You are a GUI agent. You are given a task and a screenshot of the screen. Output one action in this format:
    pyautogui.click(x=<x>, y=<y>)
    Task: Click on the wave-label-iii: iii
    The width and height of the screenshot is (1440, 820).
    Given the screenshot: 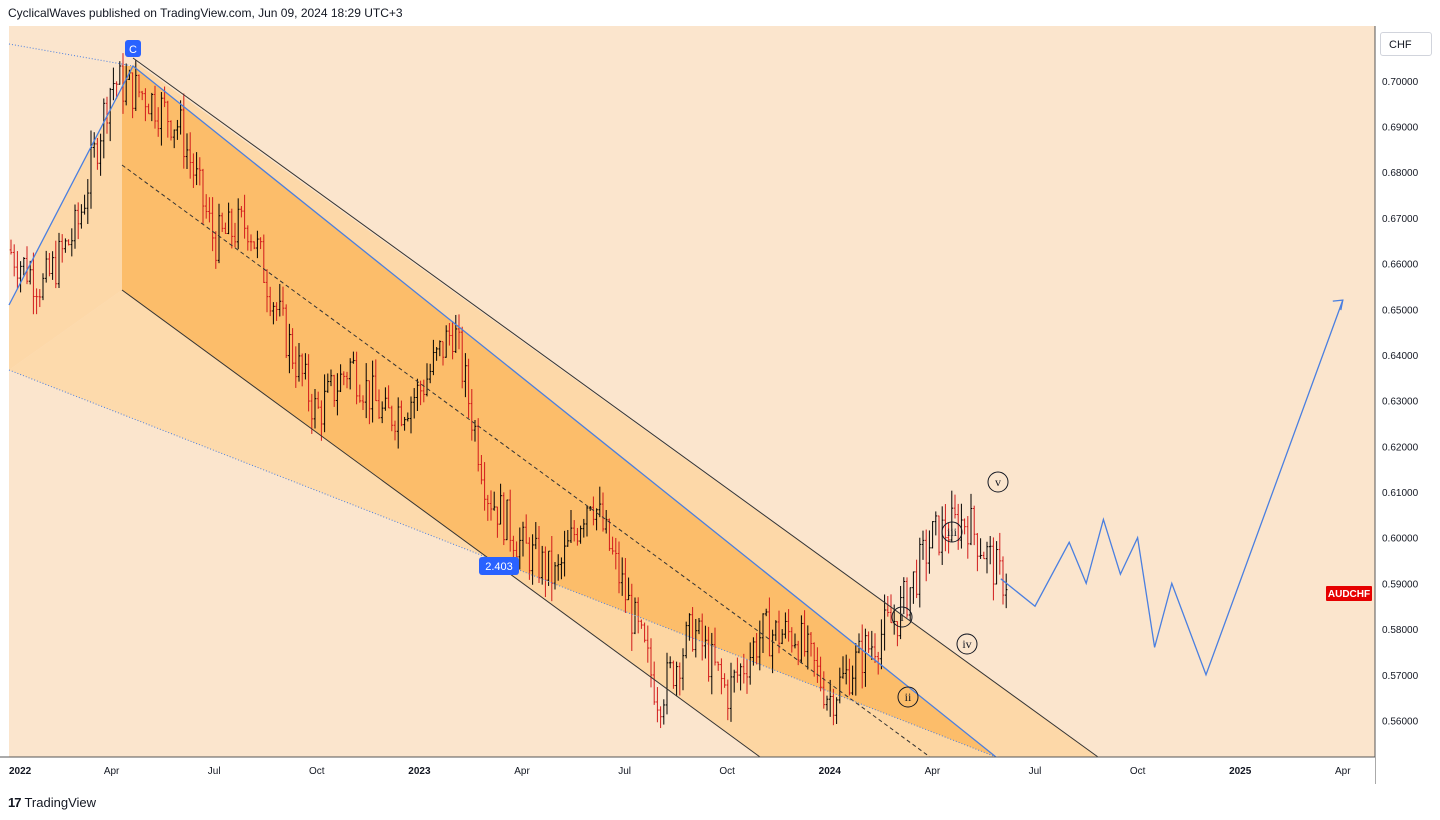 What is the action you would take?
    pyautogui.click(x=952, y=532)
    